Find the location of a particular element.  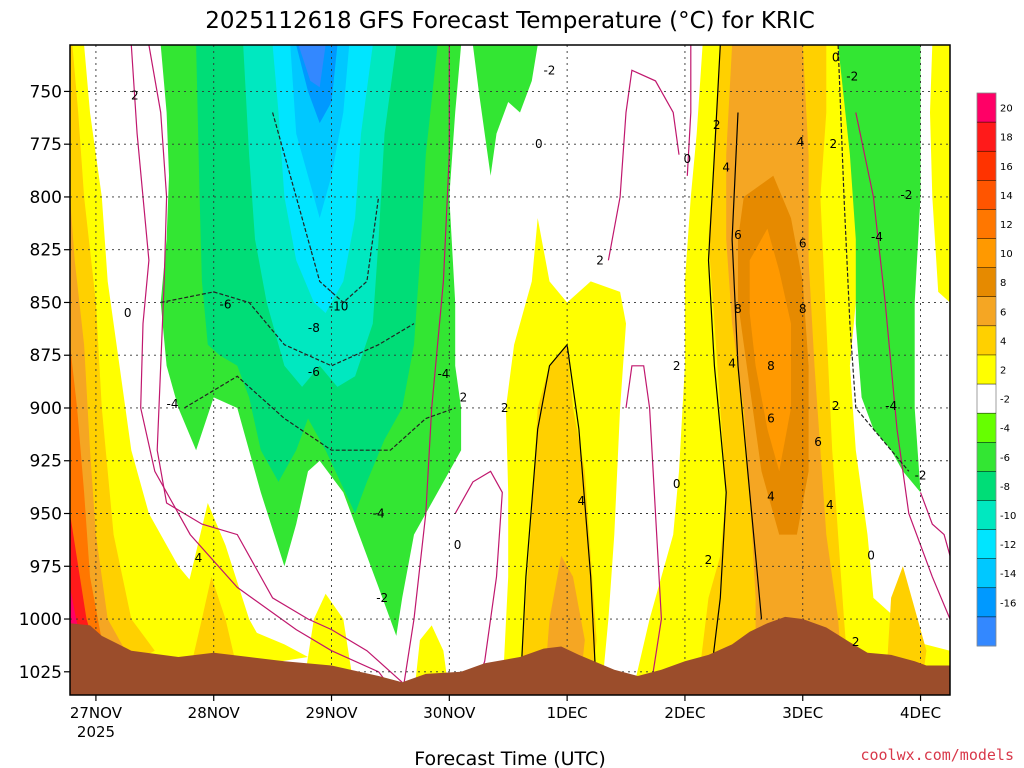

x-tick-label: 27NOV is located at coordinates (96, 713).